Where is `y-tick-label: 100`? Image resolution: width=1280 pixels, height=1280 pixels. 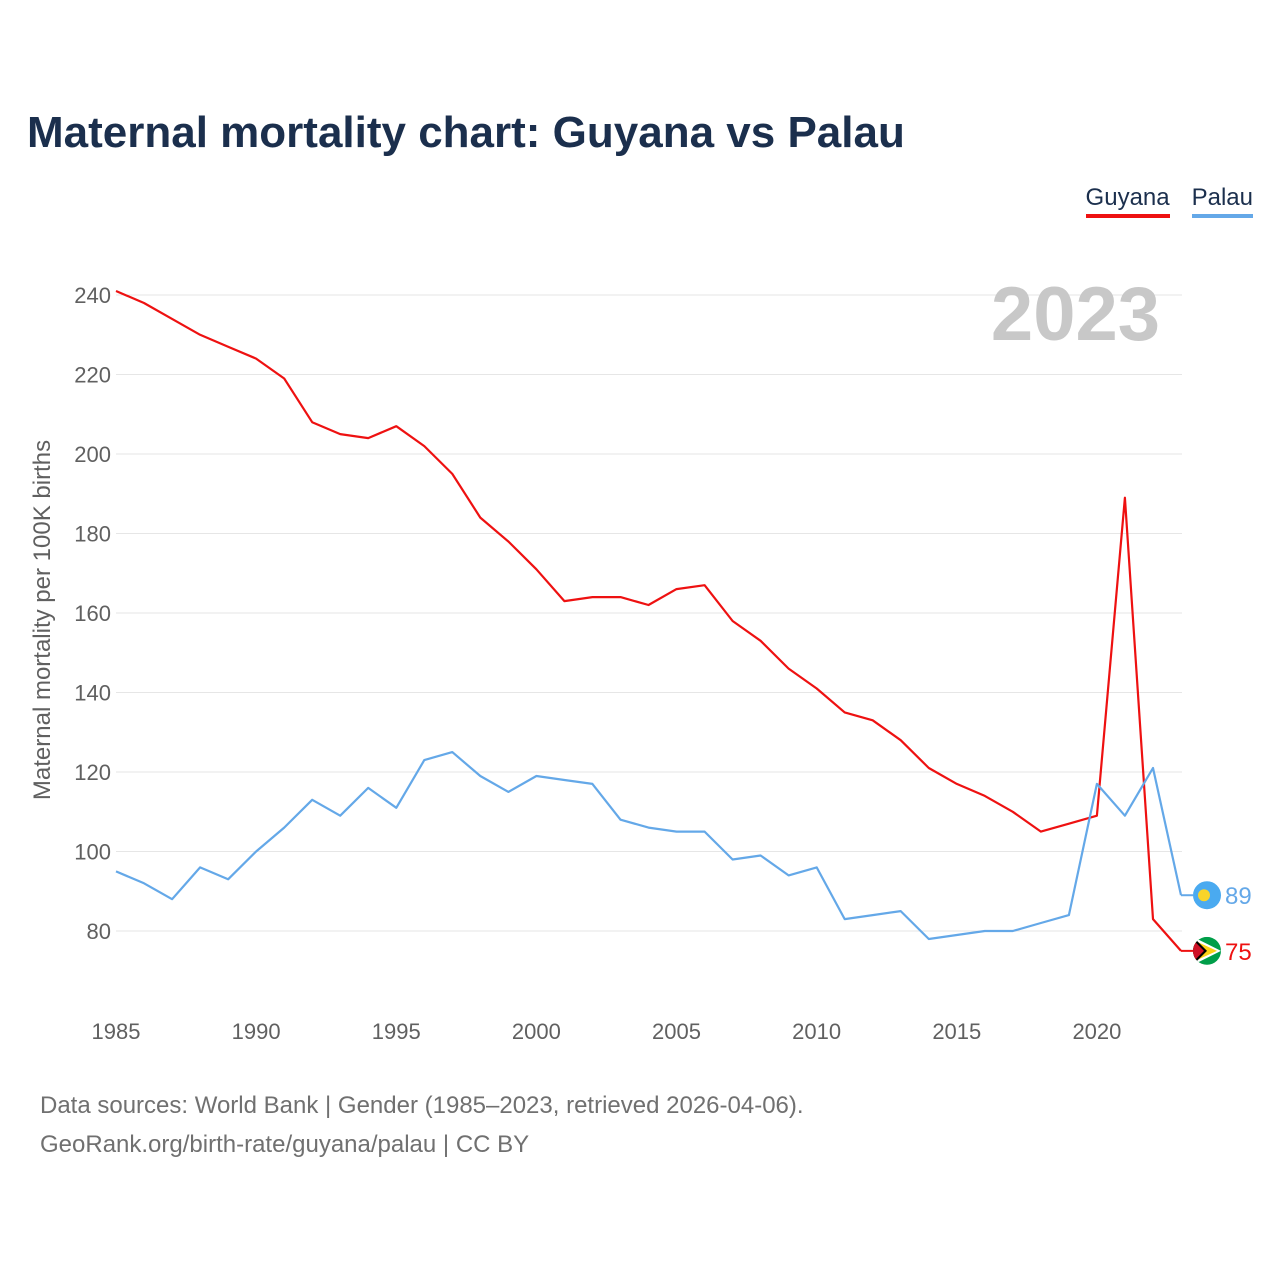
y-tick-label: 100 is located at coordinates (92, 852).